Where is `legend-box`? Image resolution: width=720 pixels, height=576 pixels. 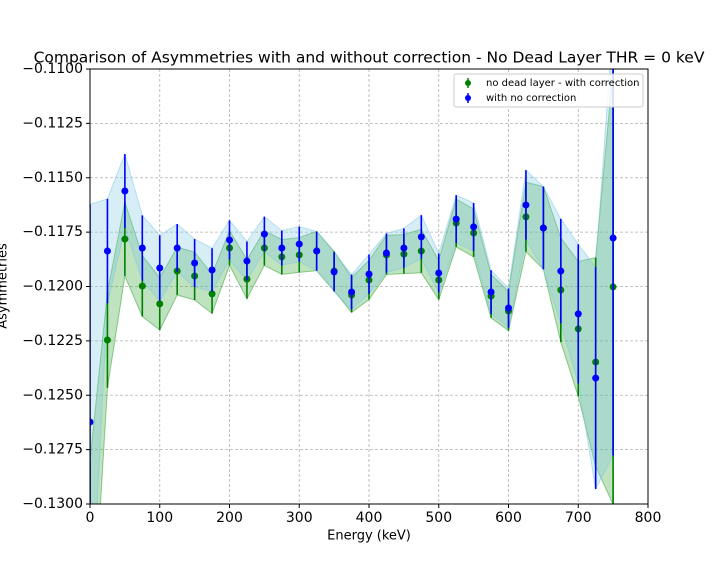
legend-box is located at coordinates (548, 90).